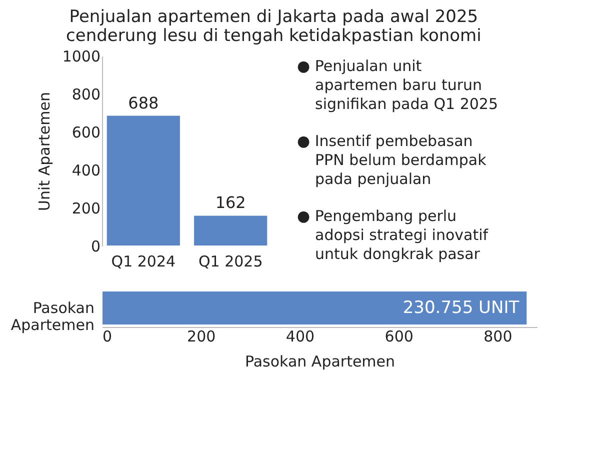 The width and height of the screenshot is (600, 450). Describe the element at coordinates (320, 361) in the screenshot. I see `x-axis-title: Pasokan Apartemen` at that location.